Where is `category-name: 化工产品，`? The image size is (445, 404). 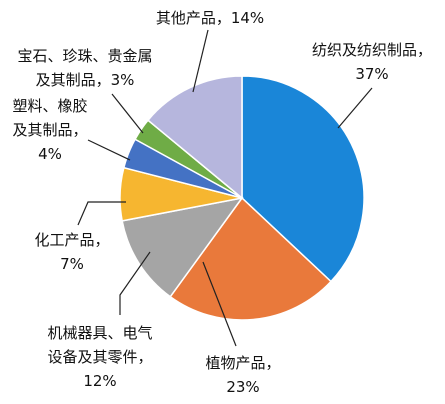 category-name: 化工产品， is located at coordinates (71, 240).